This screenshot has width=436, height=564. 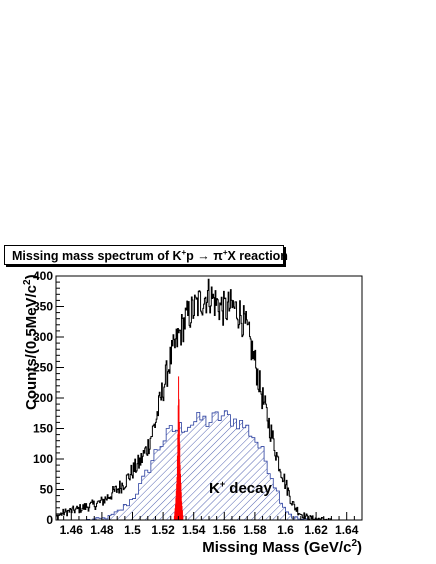 What do you see at coordinates (72, 530) in the screenshot?
I see `x-tick-label: 1.46` at bounding box center [72, 530].